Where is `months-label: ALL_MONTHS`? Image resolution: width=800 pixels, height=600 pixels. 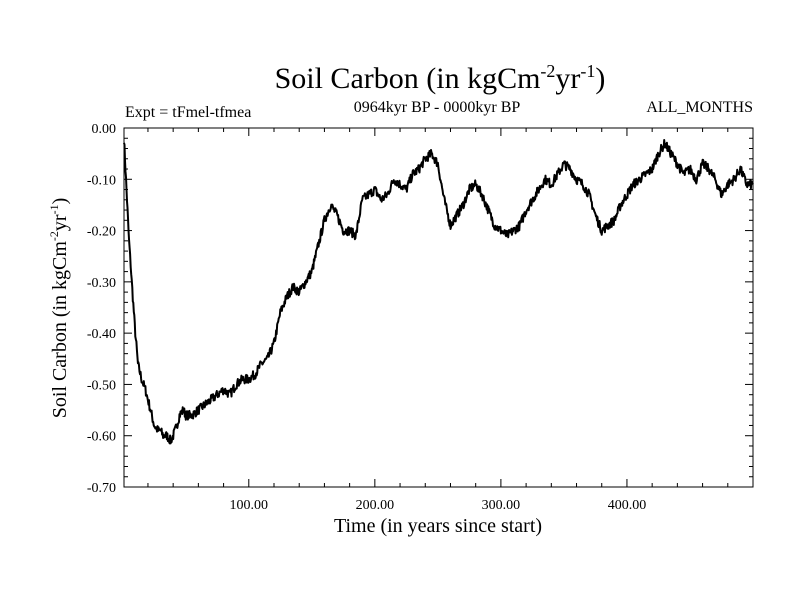 months-label: ALL_MONTHS is located at coordinates (699, 107).